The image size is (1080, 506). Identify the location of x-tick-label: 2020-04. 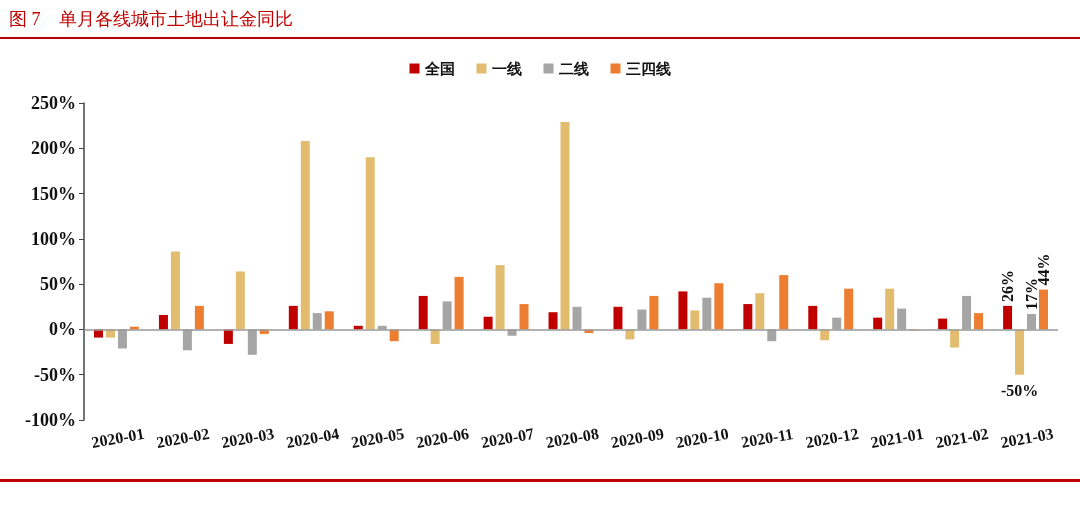
(312, 437).